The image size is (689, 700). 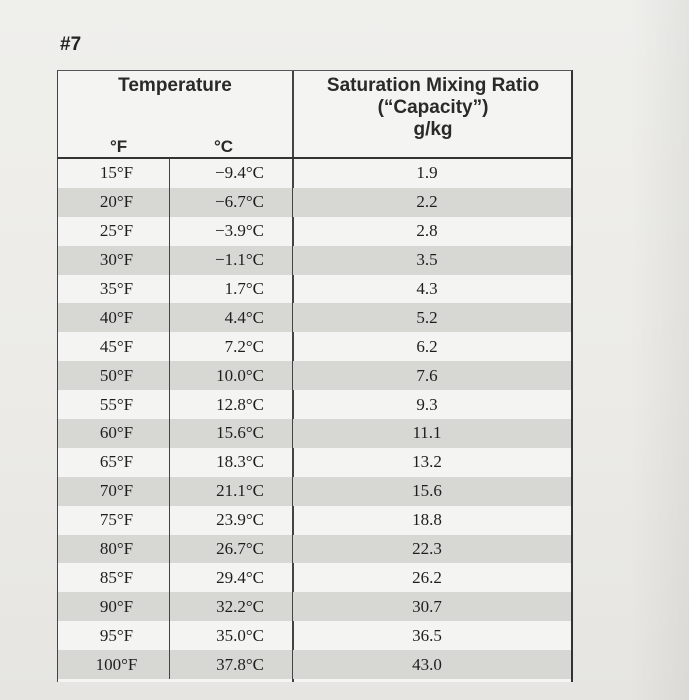 What do you see at coordinates (244, 317) in the screenshot?
I see `cell-celsius: 4.4°C` at bounding box center [244, 317].